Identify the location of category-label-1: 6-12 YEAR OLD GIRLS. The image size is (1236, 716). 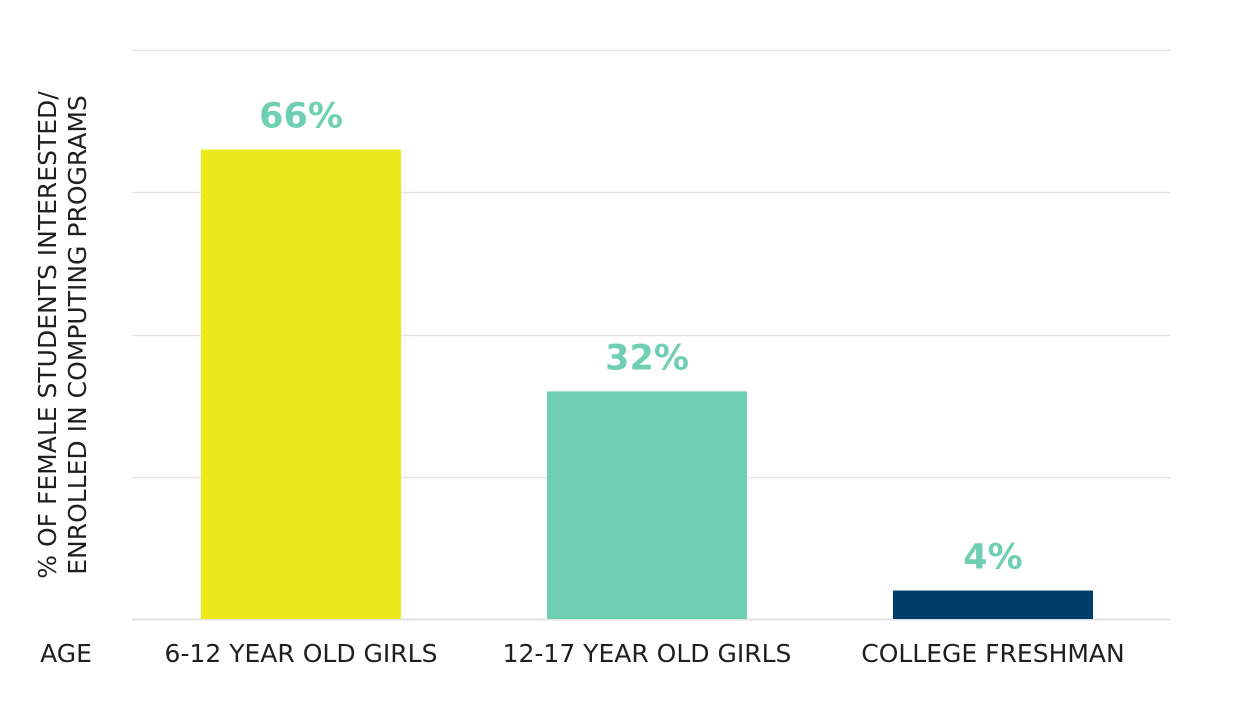
(301, 653).